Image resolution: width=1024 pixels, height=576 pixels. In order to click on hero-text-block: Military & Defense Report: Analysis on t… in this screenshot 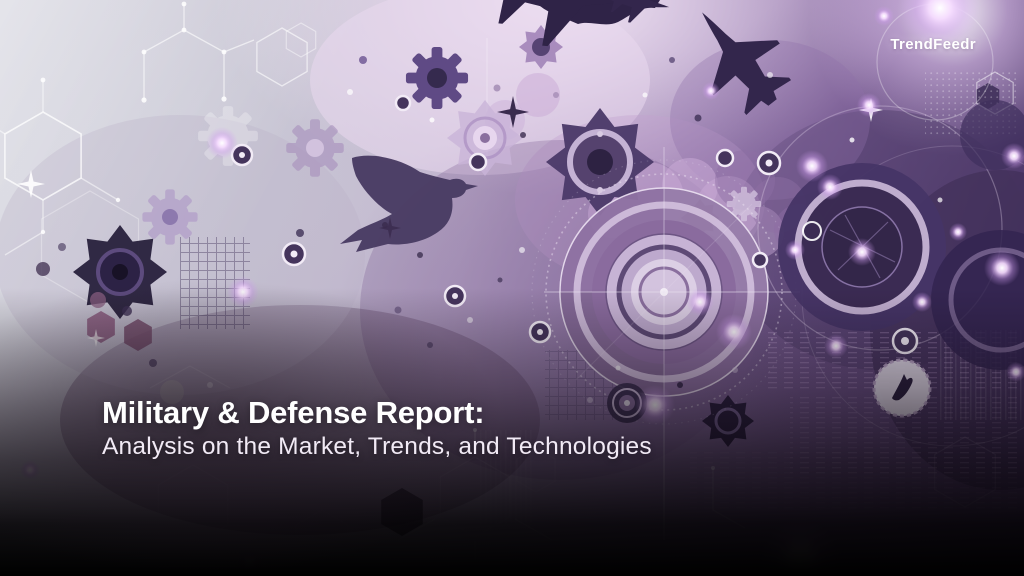, I will do `click(377, 428)`.